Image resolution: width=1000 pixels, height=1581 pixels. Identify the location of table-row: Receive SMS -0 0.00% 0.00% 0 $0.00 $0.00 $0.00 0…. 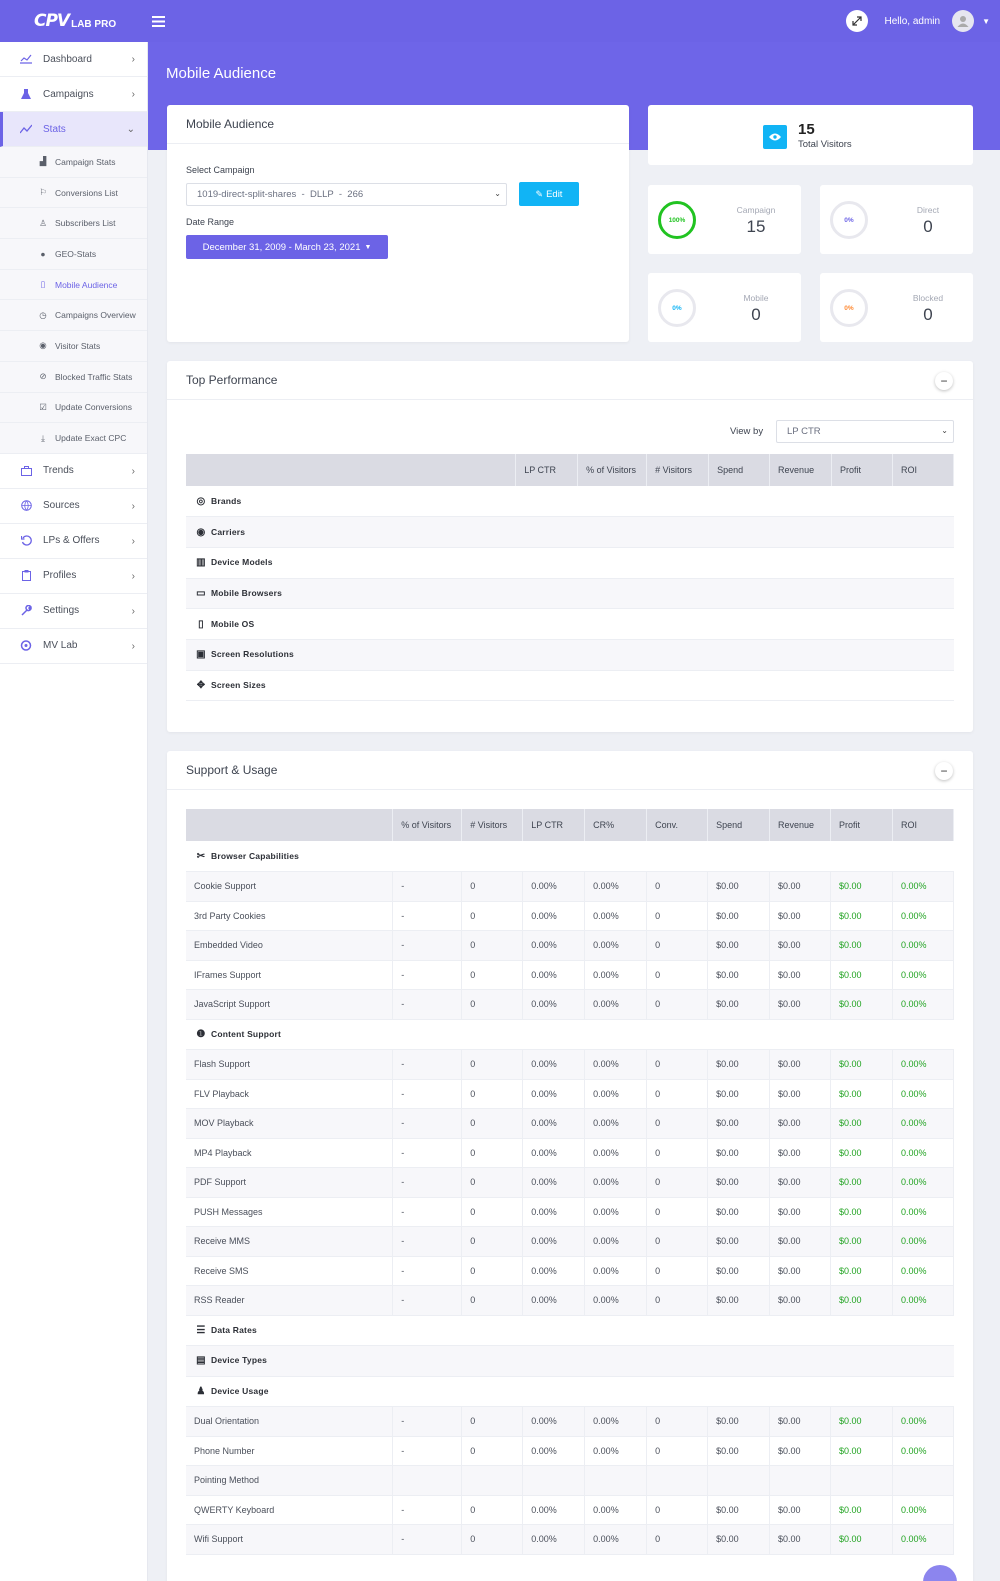
(570, 1271).